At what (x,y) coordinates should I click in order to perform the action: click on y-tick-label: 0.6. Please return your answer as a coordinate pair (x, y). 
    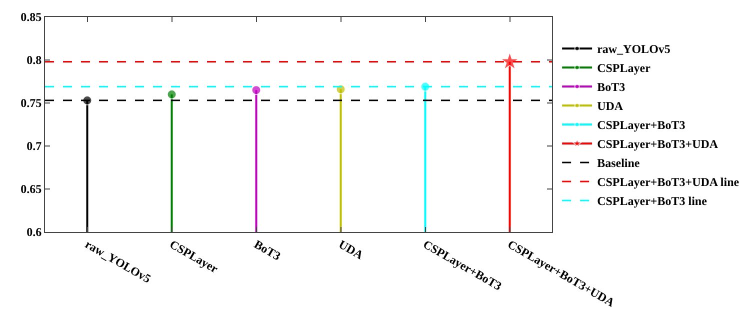
    Looking at the image, I should click on (34, 232).